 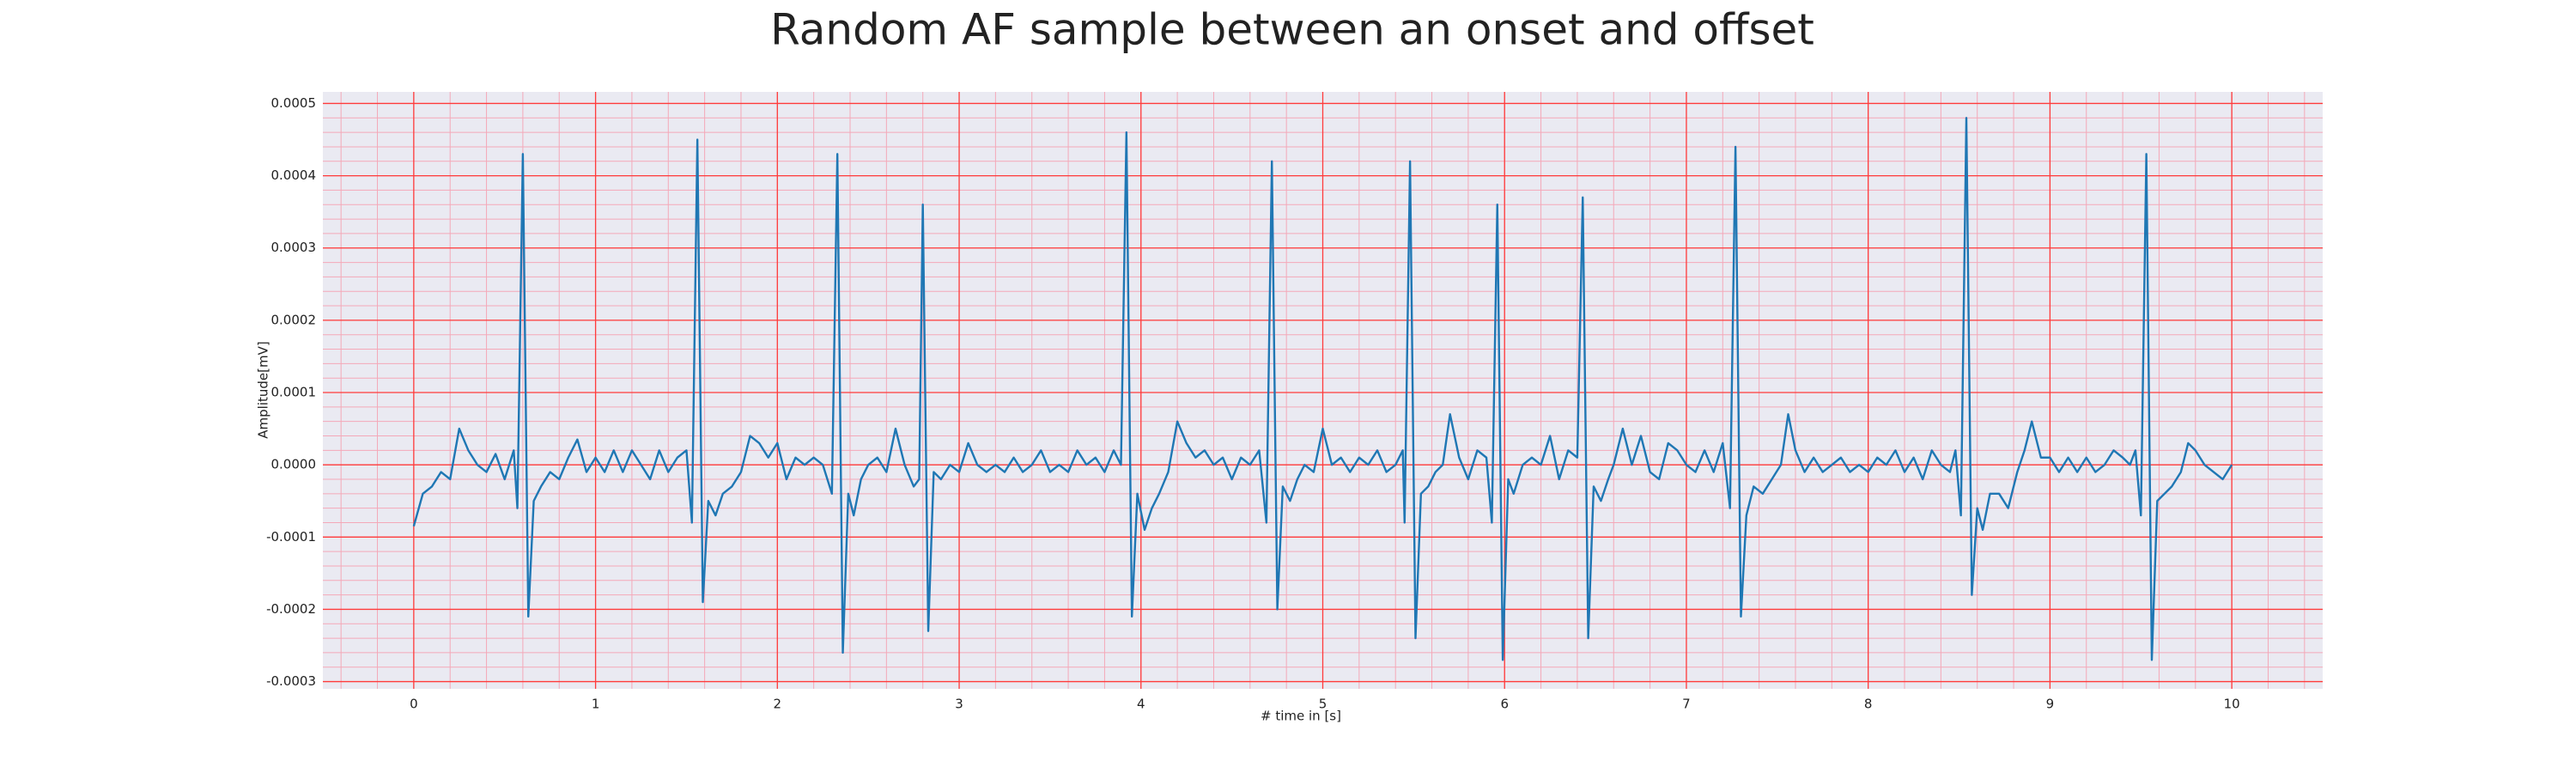 I want to click on y-tick-label: 0.0000, so click(x=294, y=465).